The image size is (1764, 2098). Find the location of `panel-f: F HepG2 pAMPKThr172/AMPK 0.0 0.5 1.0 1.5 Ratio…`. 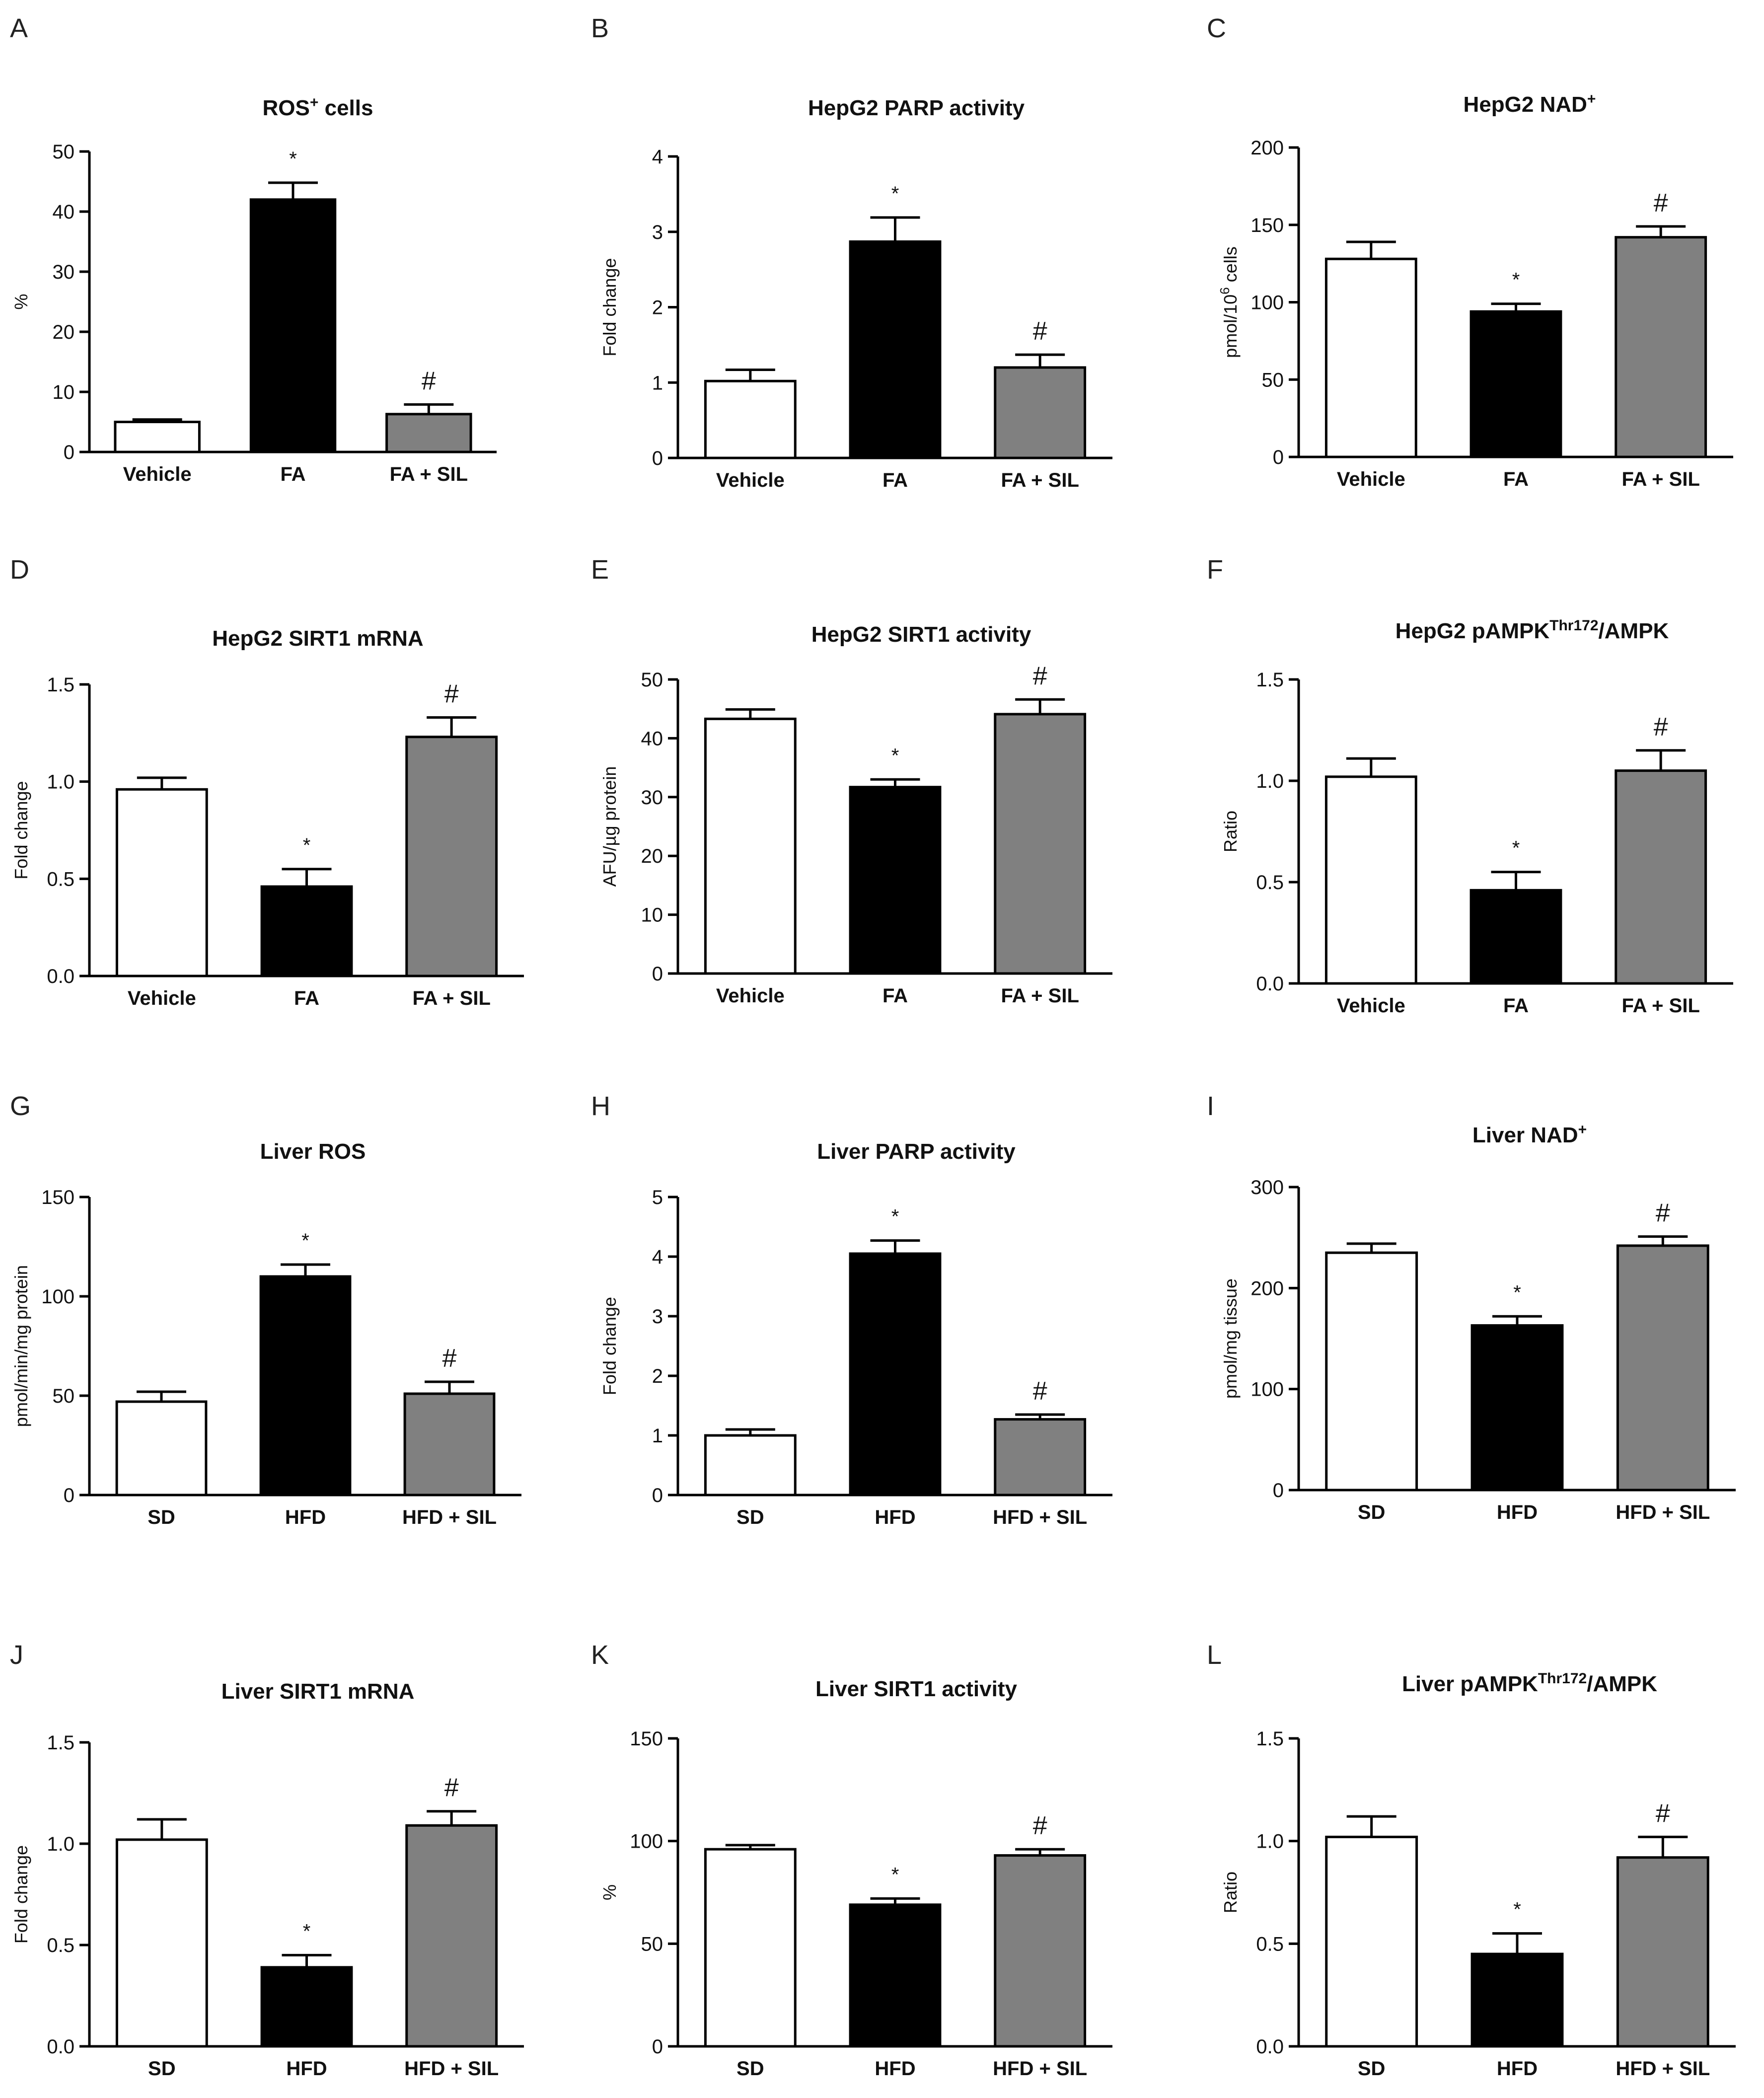

panel-f: F HepG2 pAMPKThr172/AMPK 0.0 0.5 1.0 1.5 Ratio… is located at coordinates (1470, 786).